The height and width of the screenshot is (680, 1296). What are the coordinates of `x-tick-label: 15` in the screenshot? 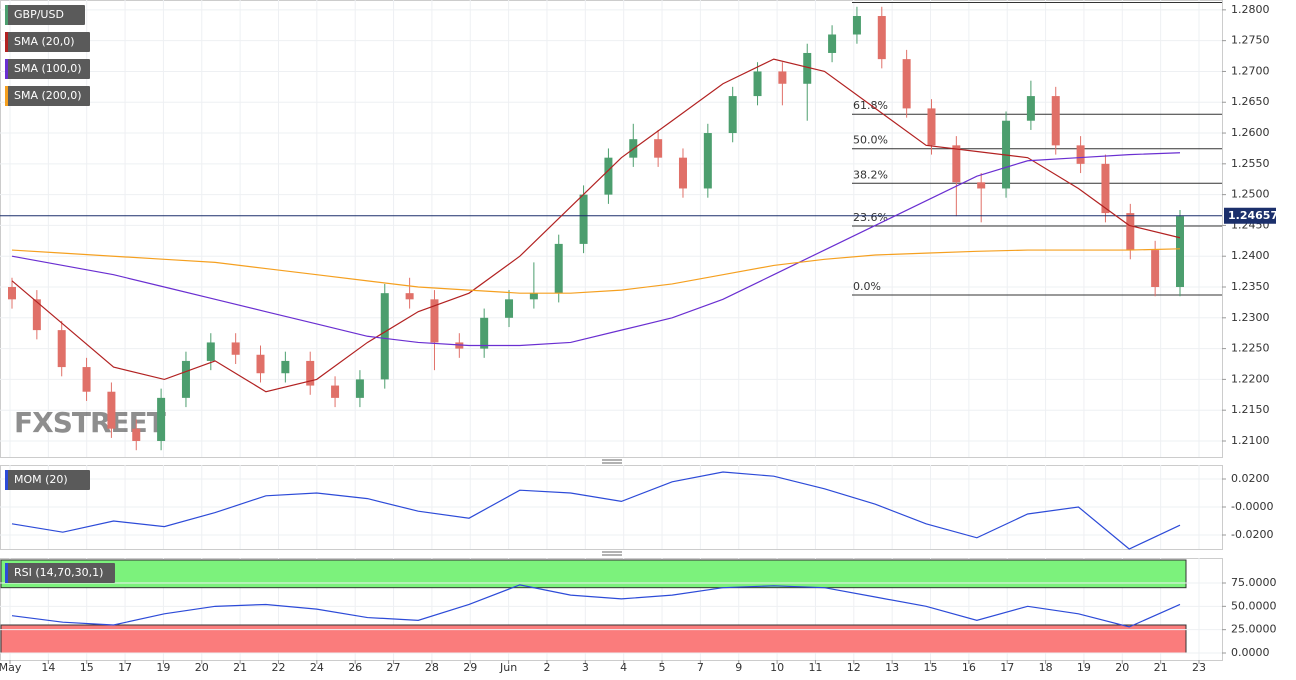 It's located at (87, 667).